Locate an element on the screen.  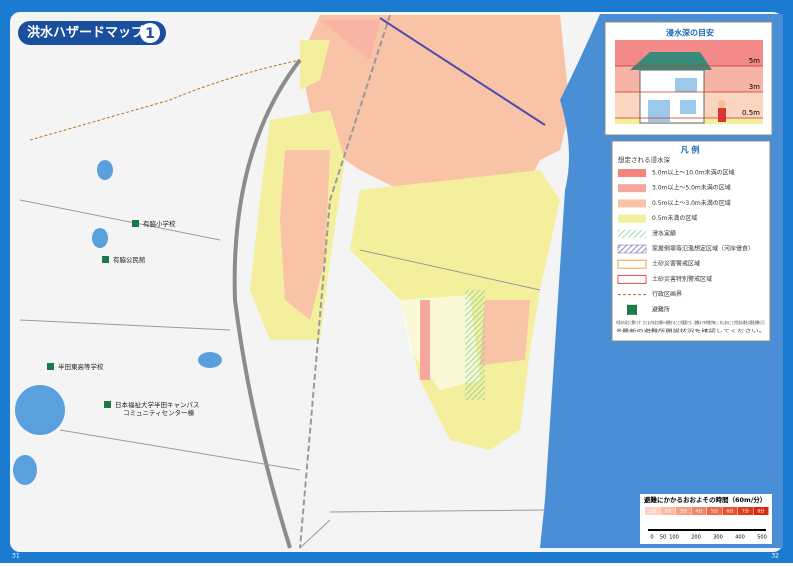
place-label: 半田東高等学校 is located at coordinates (81, 366).